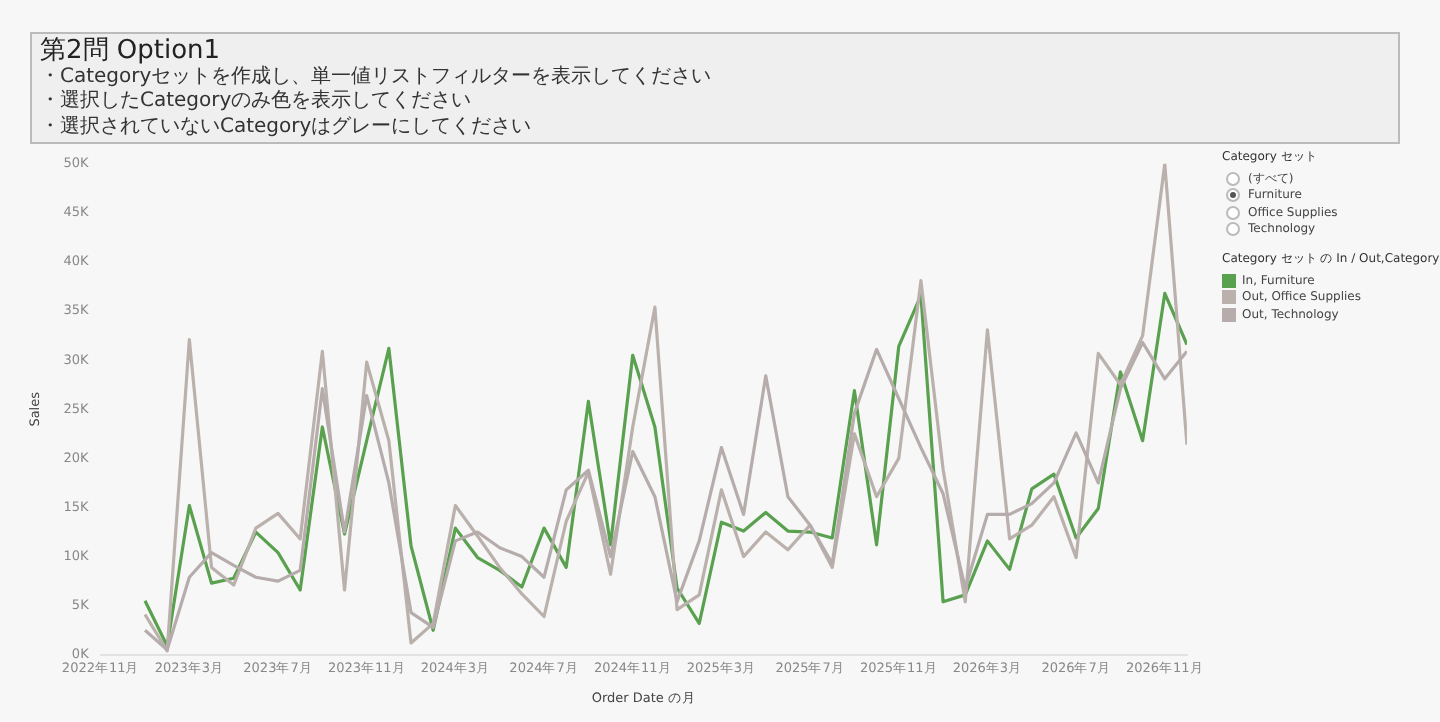 Image resolution: width=1440 pixels, height=722 pixels. What do you see at coordinates (376, 77) in the screenshot?
I see `text: ・Categoryセットを作成し、単一値リストフィルターを表示してください` at bounding box center [376, 77].